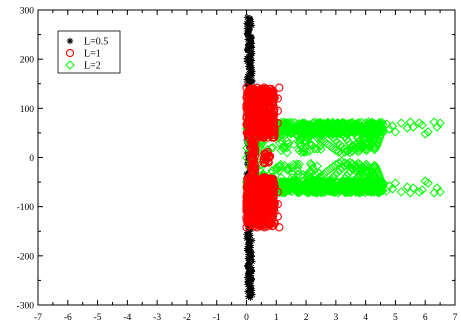 This screenshot has width=461, height=325. What do you see at coordinates (263, 157) in the screenshot?
I see `series-l1-points` at bounding box center [263, 157].